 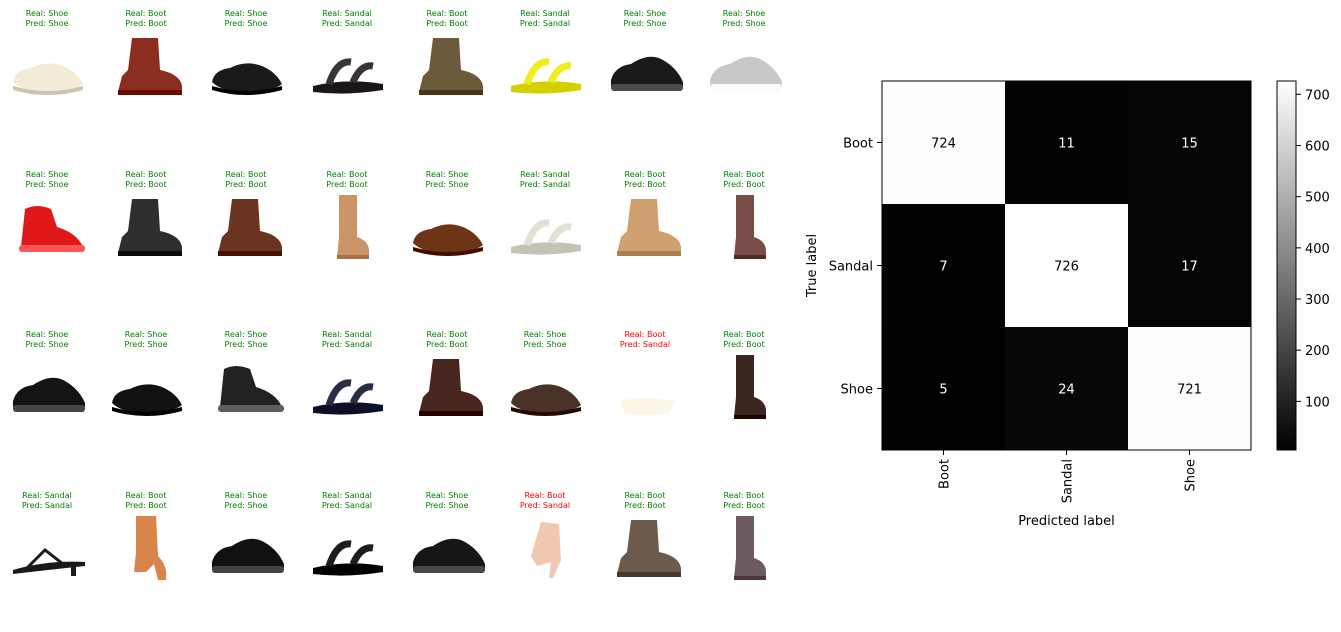 I want to click on colorbar-tick-label: 500, so click(x=1317, y=198).